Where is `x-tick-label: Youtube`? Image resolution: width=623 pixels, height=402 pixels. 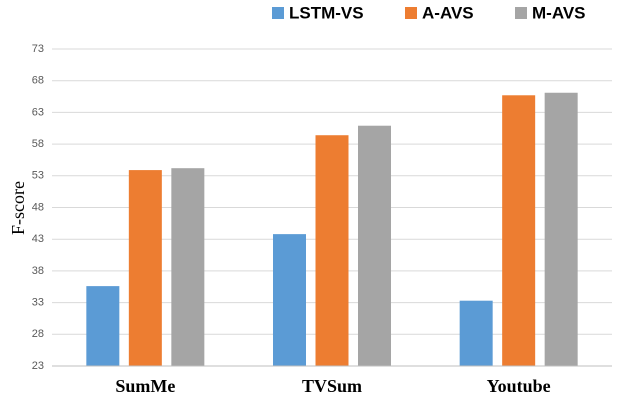 x-tick-label: Youtube is located at coordinates (519, 386).